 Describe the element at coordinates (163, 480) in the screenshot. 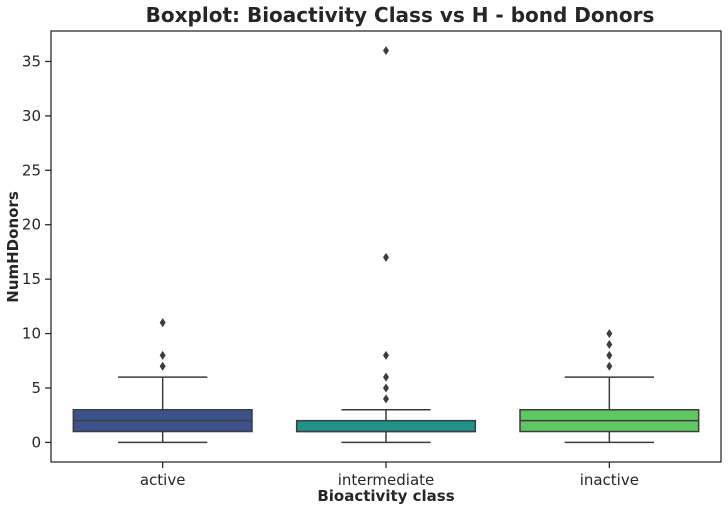

I see `x-tick-label: active` at that location.